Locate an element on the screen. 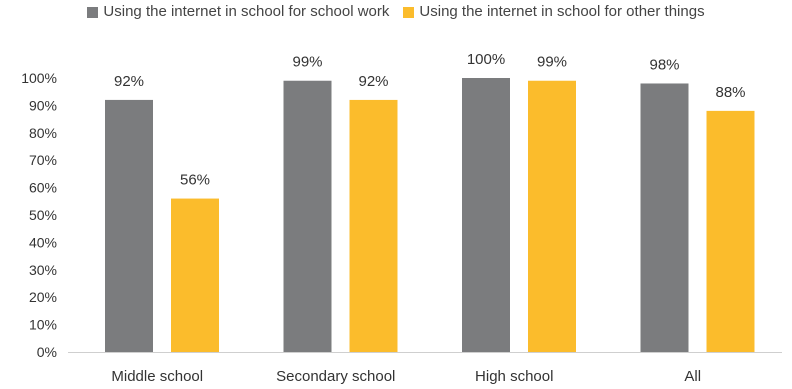 The image size is (792, 389). x-tick-label: Middle school is located at coordinates (157, 376).